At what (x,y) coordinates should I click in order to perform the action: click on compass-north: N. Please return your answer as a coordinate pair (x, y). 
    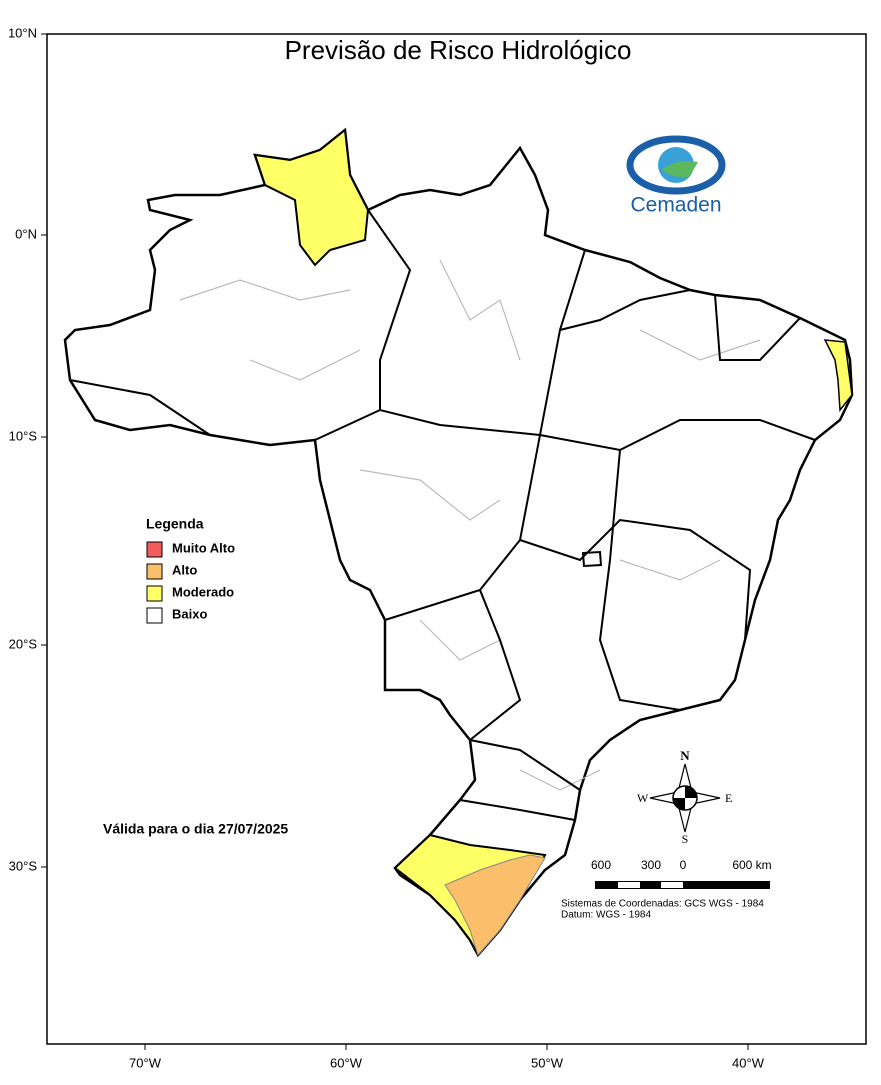
    Looking at the image, I should click on (685, 755).